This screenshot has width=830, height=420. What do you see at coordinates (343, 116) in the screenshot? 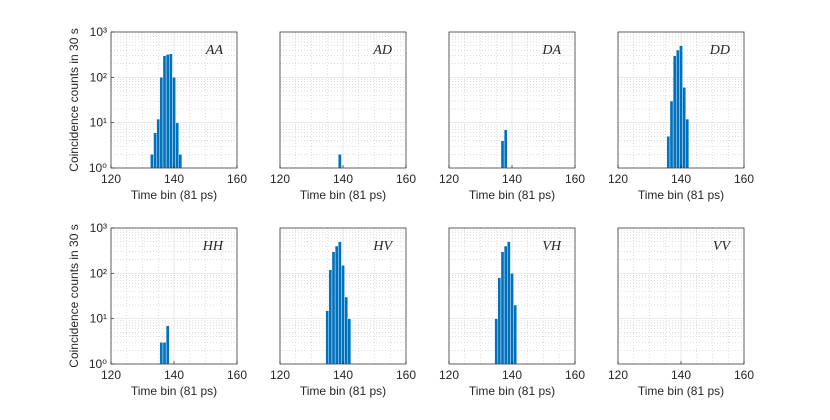
I see `subplot: 120 140 160 Time bin (81 ps) AD` at bounding box center [343, 116].